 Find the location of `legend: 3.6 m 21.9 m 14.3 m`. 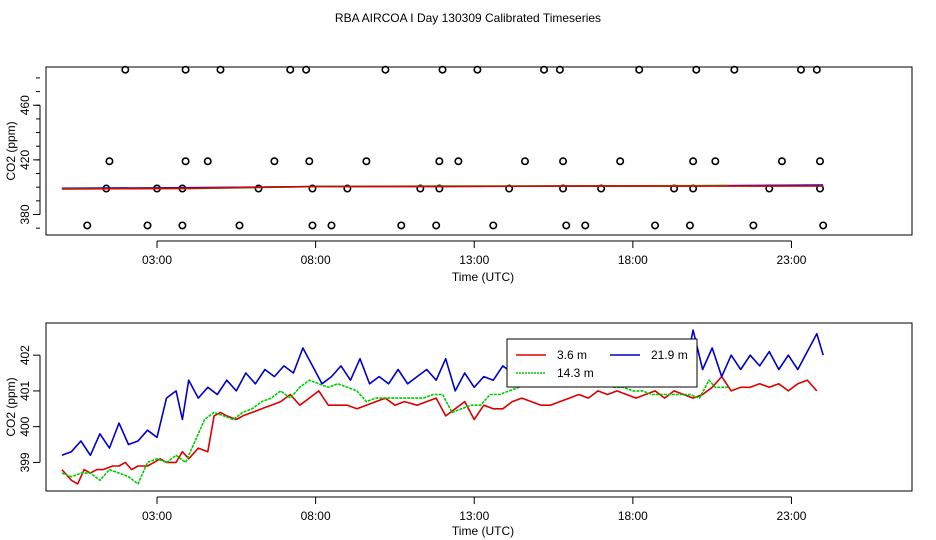

legend: 3.6 m 21.9 m 14.3 m is located at coordinates (602, 363).